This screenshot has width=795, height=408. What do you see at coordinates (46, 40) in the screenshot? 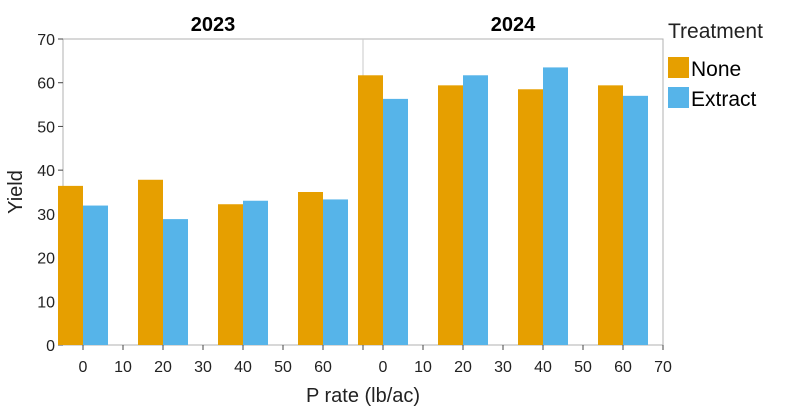
I see `y-tick-label: 70` at bounding box center [46, 40].